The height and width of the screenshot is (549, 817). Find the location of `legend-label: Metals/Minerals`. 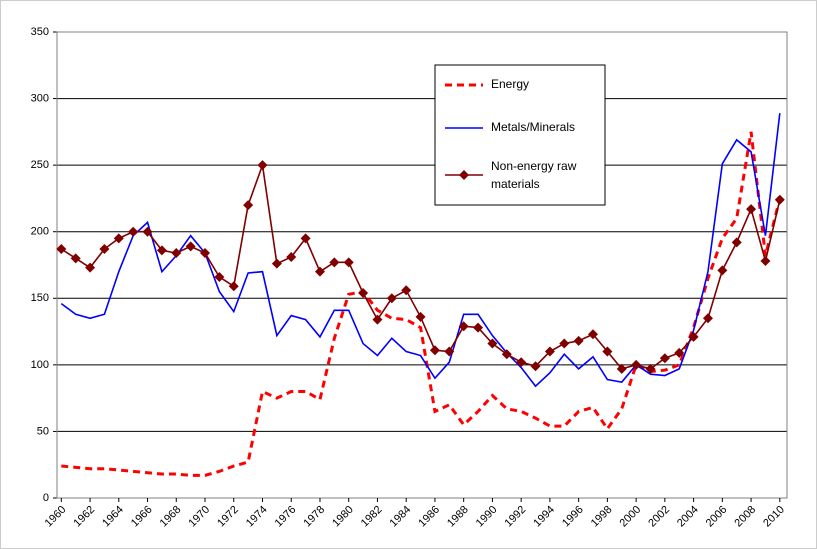

legend-label: Metals/Minerals is located at coordinates (533, 127).